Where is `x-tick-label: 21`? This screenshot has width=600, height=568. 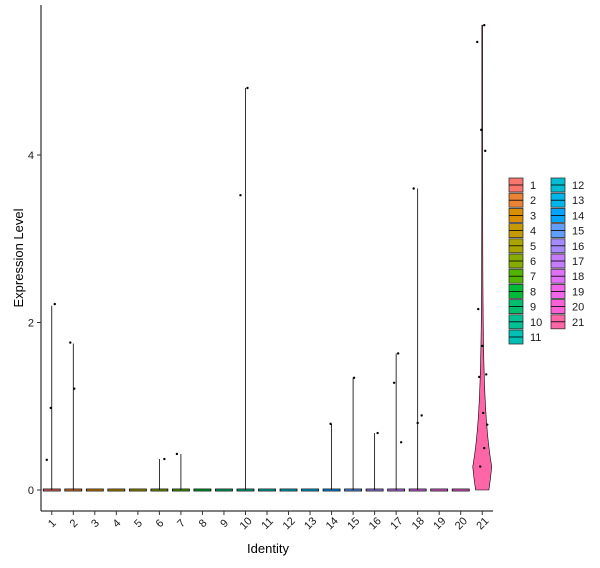
x-tick-label: 21 is located at coordinates (482, 523).